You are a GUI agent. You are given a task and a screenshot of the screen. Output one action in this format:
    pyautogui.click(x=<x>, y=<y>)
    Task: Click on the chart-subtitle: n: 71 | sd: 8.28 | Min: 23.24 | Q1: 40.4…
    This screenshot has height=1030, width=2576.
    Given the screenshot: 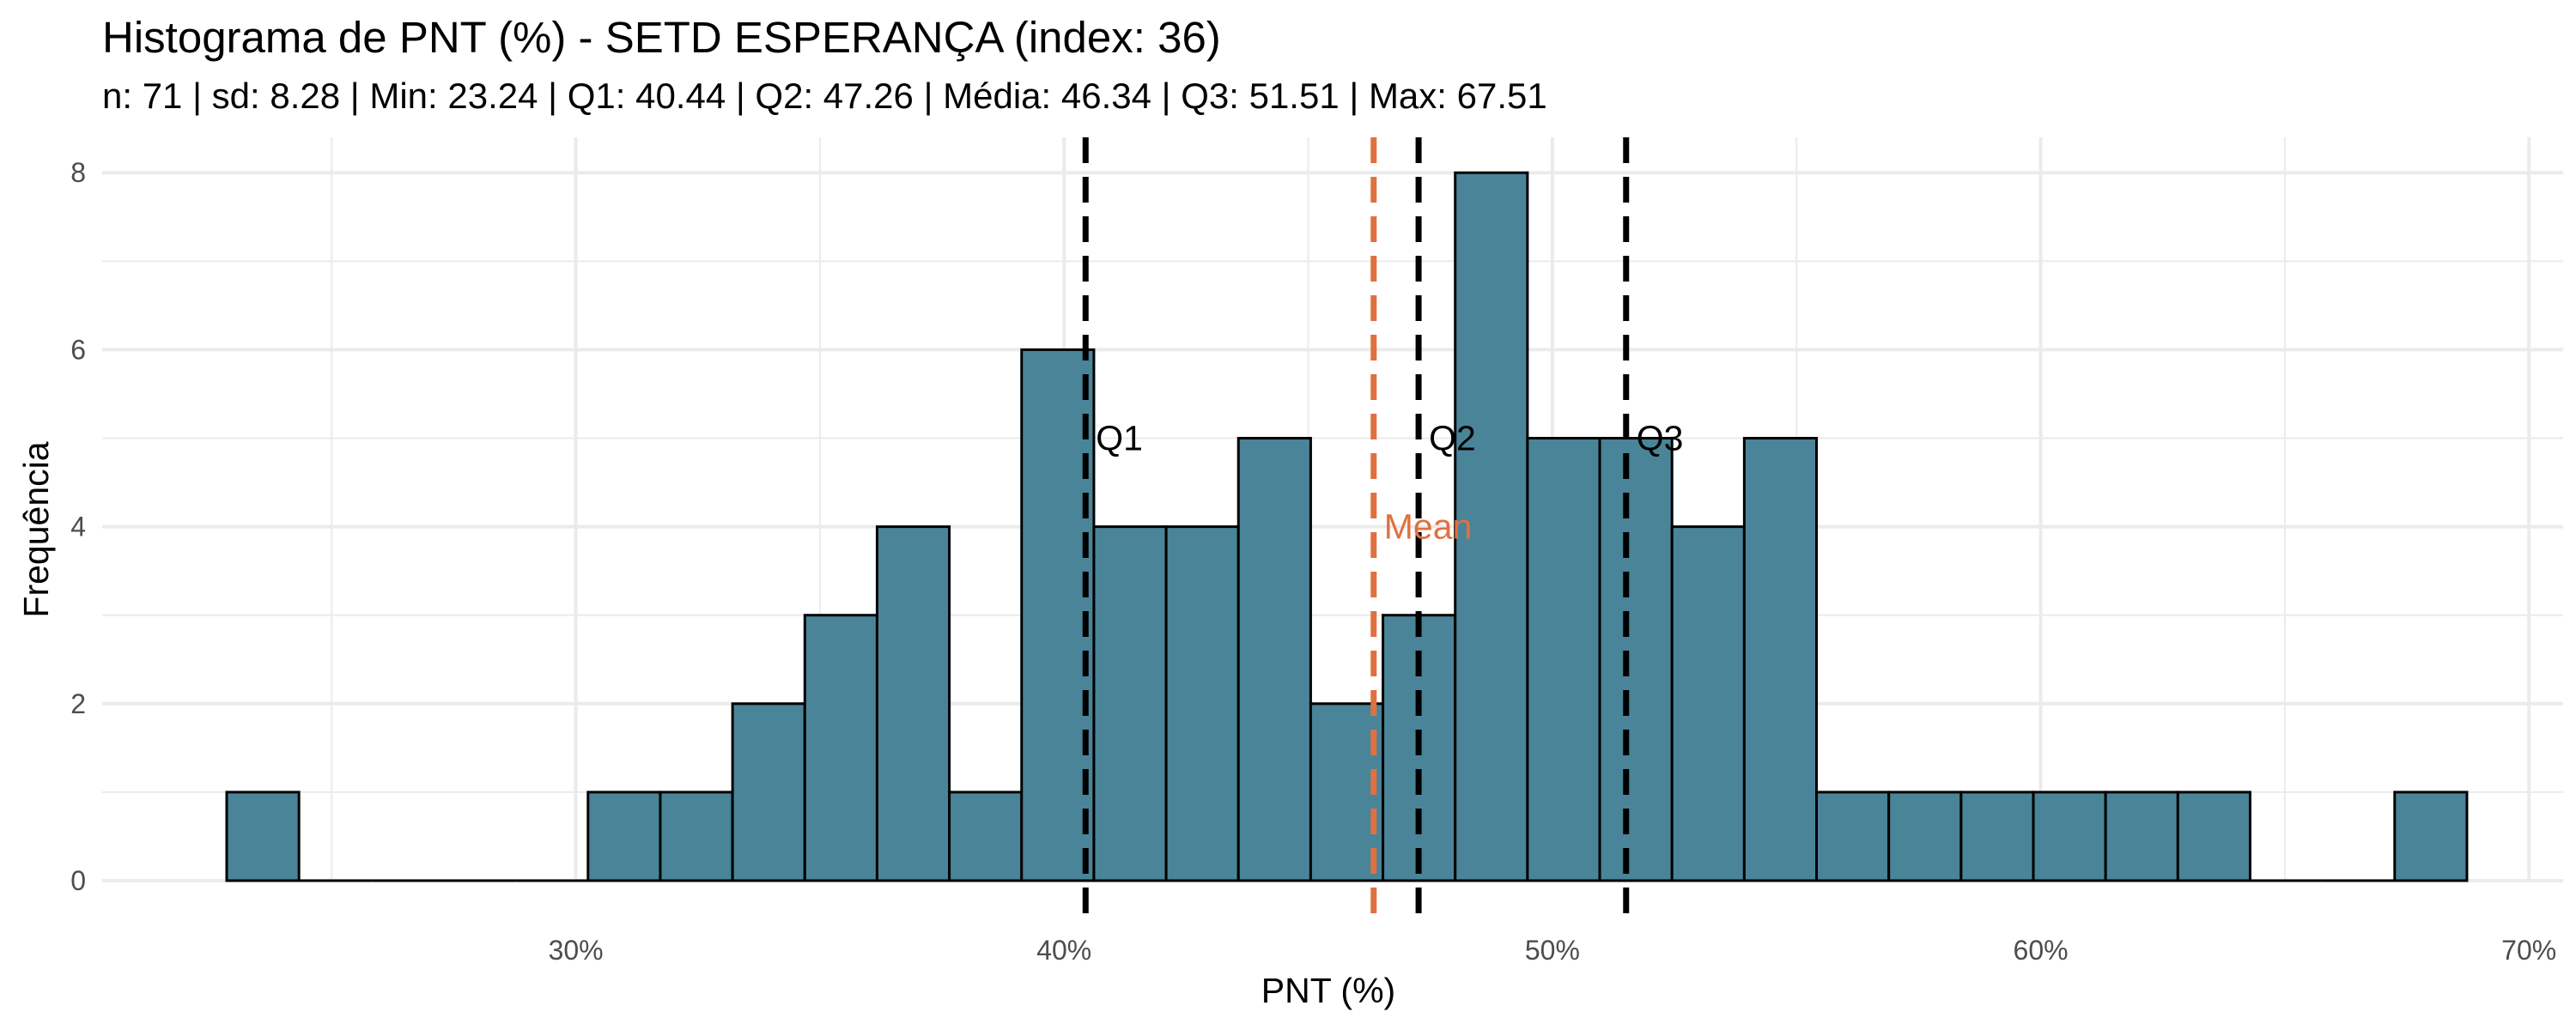 What is the action you would take?
    pyautogui.click(x=824, y=96)
    